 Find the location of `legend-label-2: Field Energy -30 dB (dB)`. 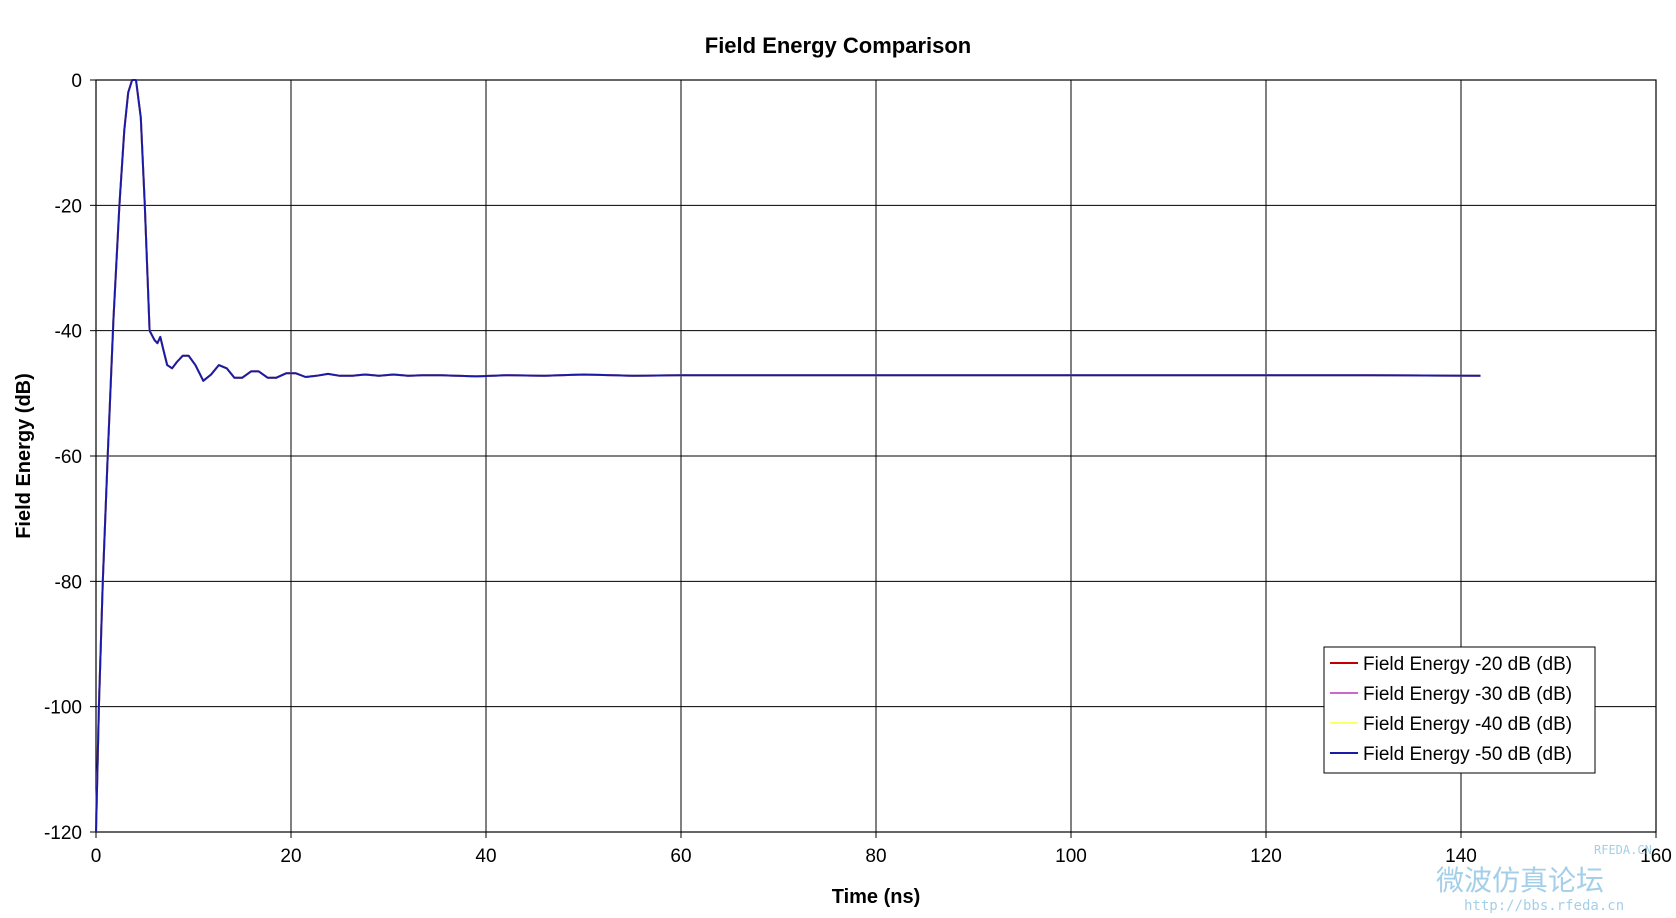

legend-label-2: Field Energy -30 dB (dB) is located at coordinates (1467, 694).